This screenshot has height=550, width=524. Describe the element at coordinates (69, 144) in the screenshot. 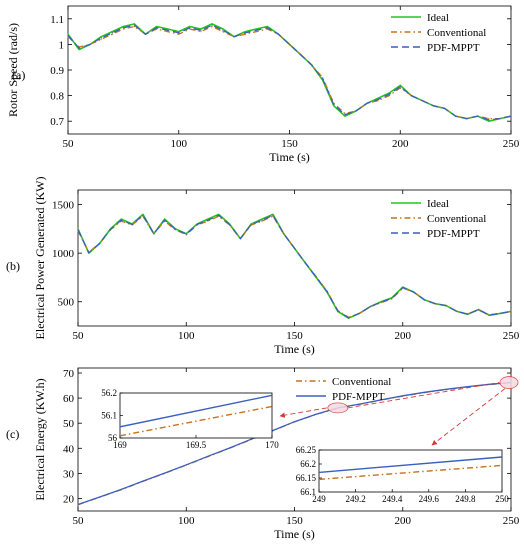

I see `x-tick-label: 50` at that location.